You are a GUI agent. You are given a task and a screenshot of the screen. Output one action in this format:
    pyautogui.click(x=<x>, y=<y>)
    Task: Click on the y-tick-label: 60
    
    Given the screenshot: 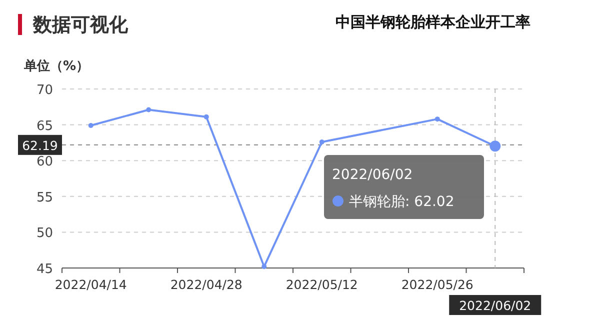 What is the action you would take?
    pyautogui.click(x=44, y=162)
    